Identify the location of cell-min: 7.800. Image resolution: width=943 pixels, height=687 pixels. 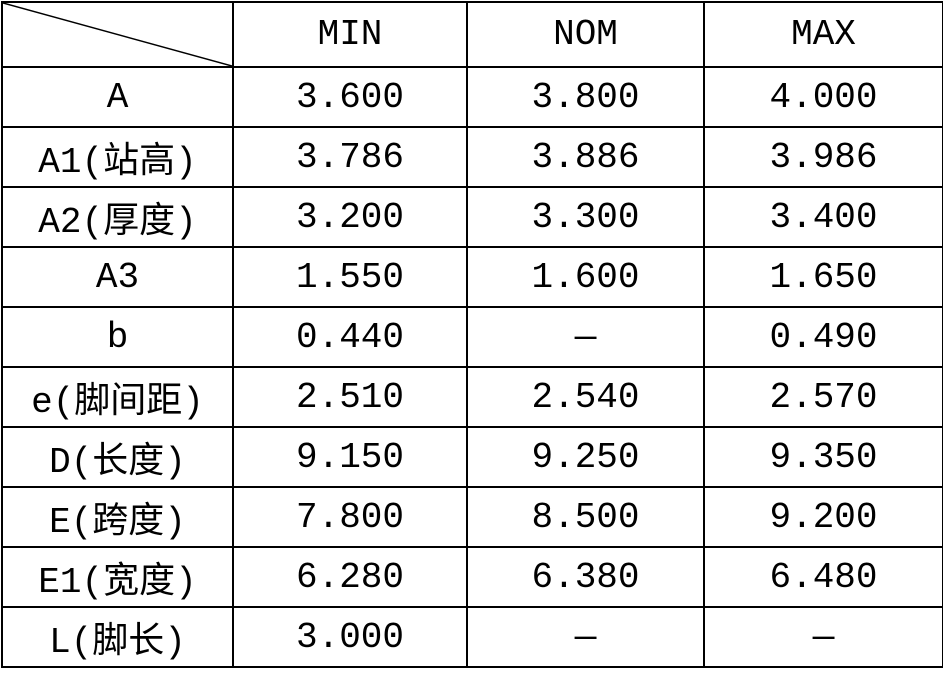
(350, 517).